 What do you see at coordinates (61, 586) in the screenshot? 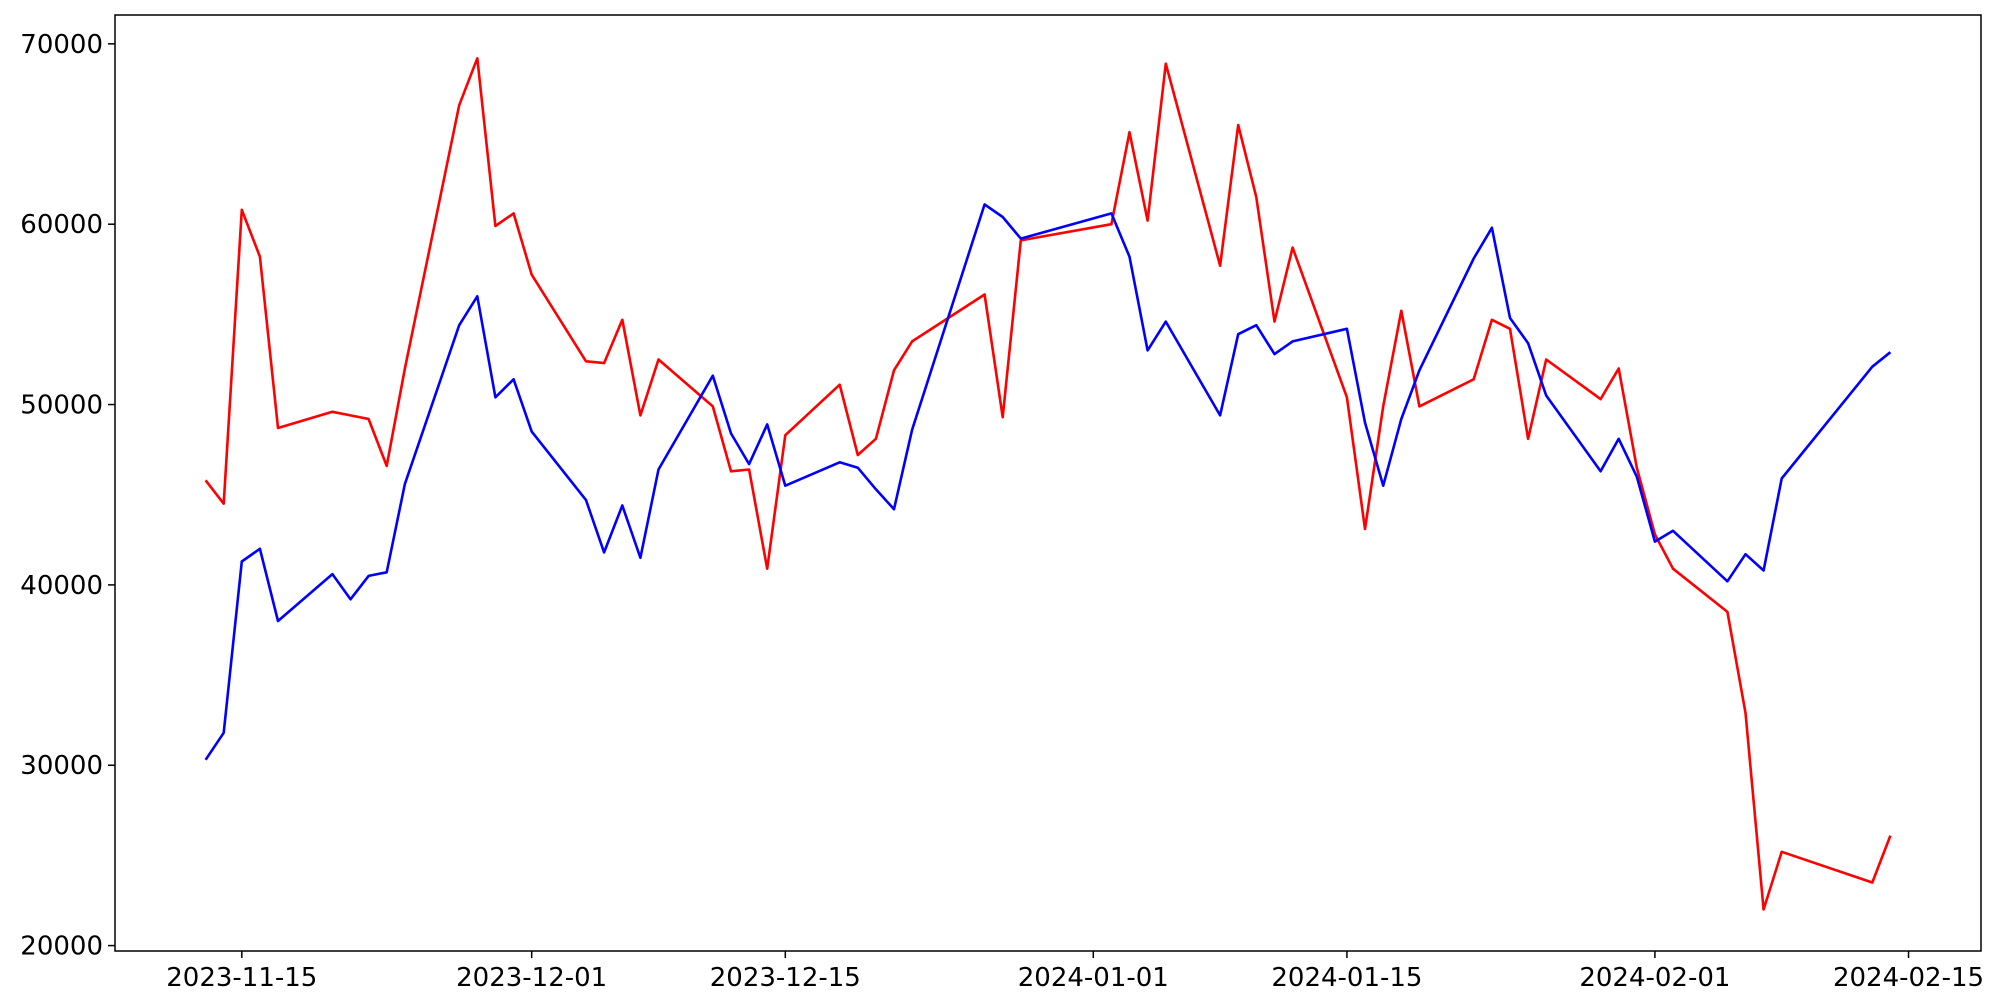
I see `y-tick-label: 40000` at bounding box center [61, 586].